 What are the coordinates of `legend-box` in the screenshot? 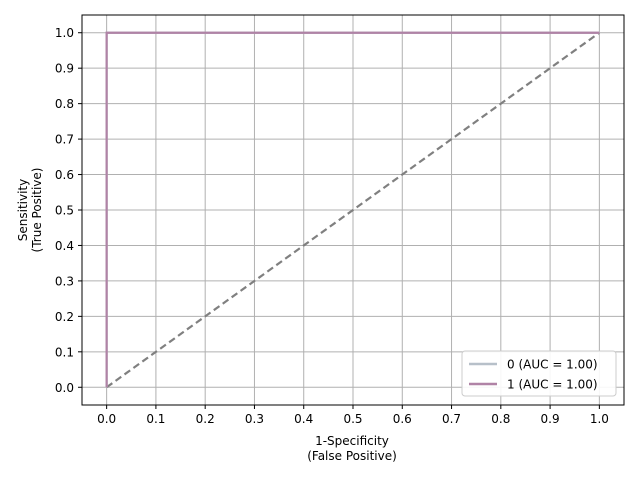 It's located at (539, 373).